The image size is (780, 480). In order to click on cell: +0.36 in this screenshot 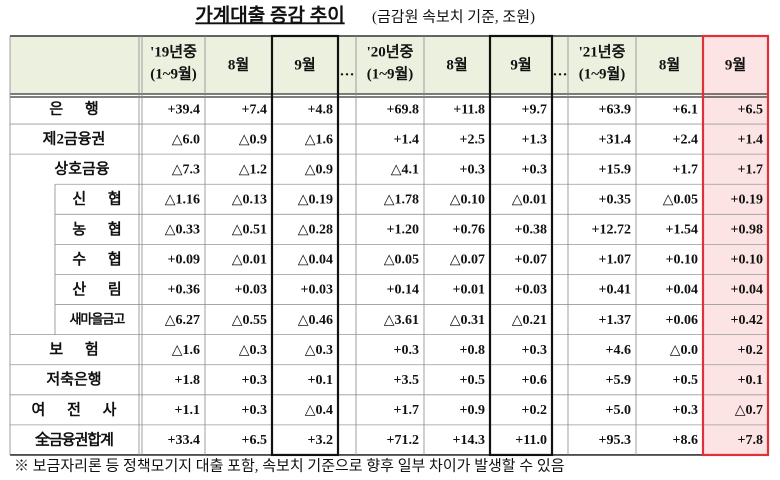, I will do `click(184, 290)`.